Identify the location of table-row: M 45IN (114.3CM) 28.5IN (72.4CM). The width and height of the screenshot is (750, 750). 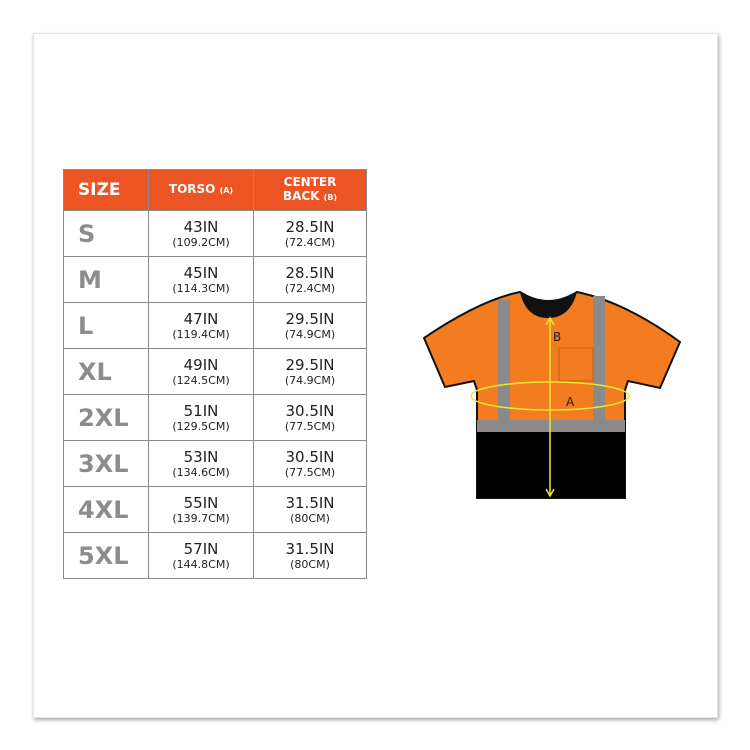
(215, 279).